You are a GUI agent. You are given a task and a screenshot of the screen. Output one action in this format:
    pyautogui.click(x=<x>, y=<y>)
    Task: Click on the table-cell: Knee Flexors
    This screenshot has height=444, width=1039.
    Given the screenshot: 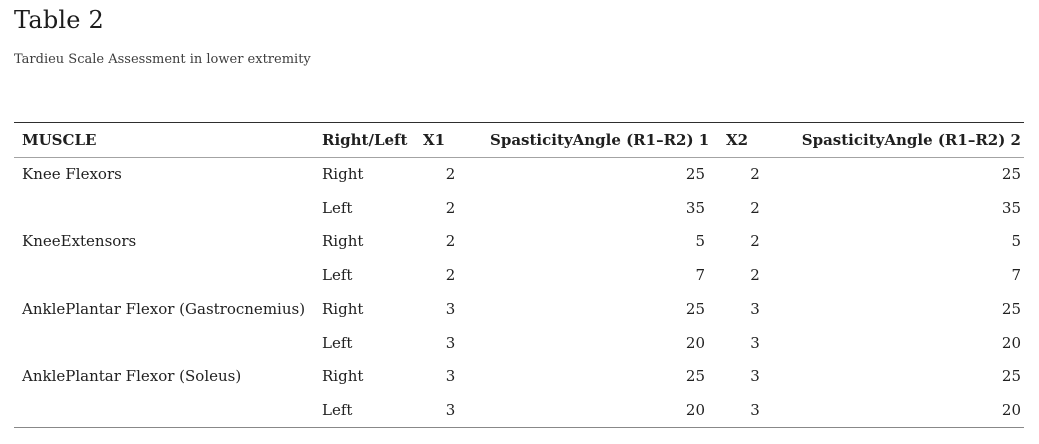 What is the action you would take?
    pyautogui.click(x=72, y=174)
    